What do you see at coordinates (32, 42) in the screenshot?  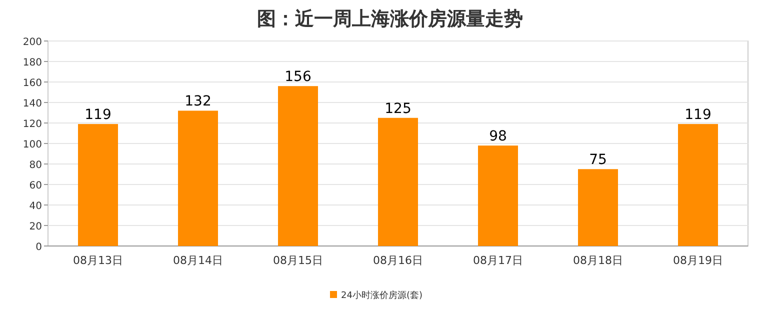 I see `y-tick-label: 200` at bounding box center [32, 42].